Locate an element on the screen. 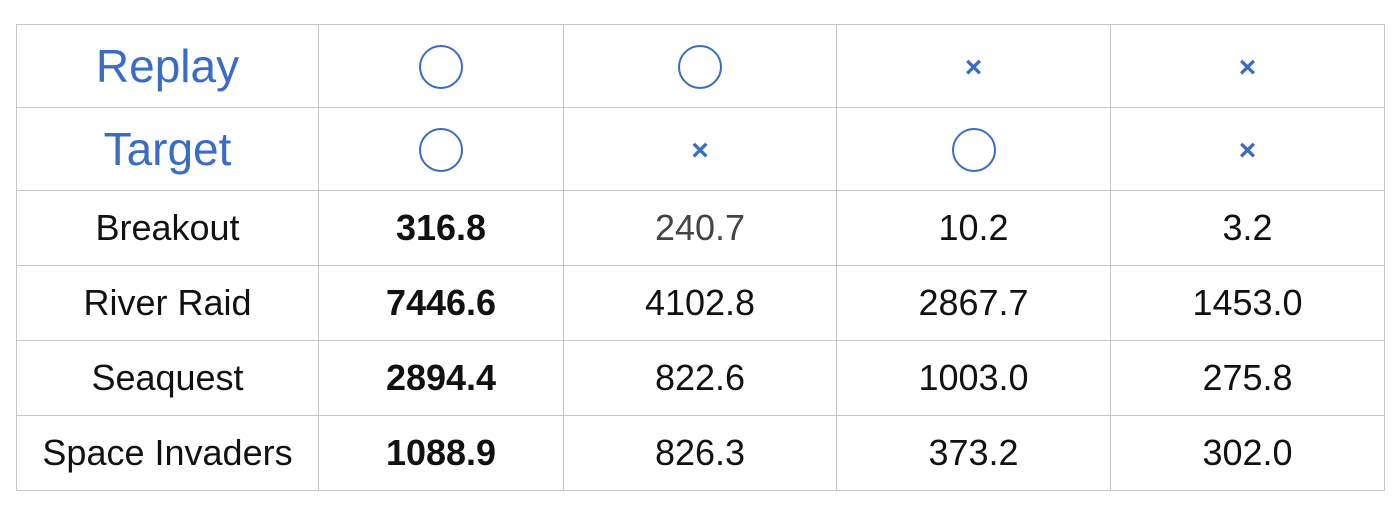 The width and height of the screenshot is (1400, 515). replay-cell-3: × is located at coordinates (973, 66).